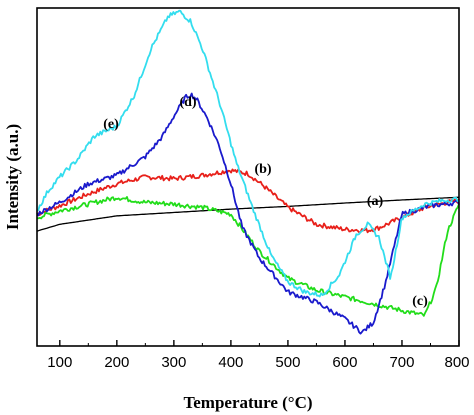 The width and height of the screenshot is (474, 415). What do you see at coordinates (247, 402) in the screenshot?
I see `x-axis-title: Temperature (°C)` at bounding box center [247, 402].